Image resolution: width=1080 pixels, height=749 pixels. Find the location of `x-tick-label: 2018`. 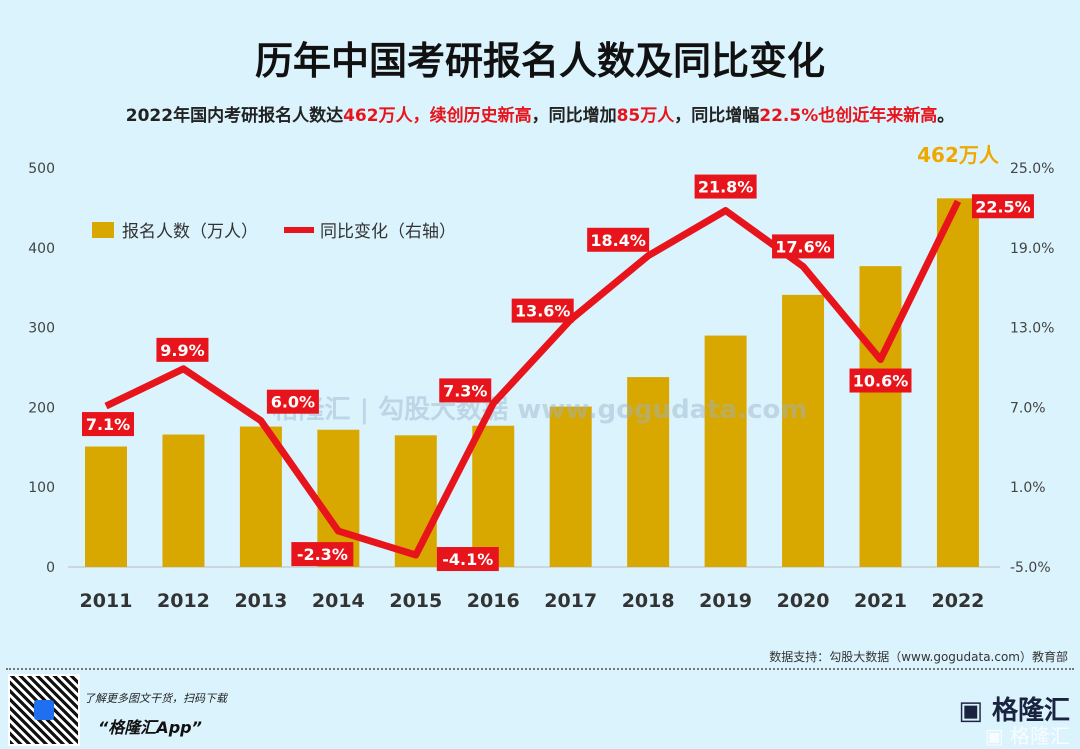

x-tick-label: 2018 is located at coordinates (648, 601).